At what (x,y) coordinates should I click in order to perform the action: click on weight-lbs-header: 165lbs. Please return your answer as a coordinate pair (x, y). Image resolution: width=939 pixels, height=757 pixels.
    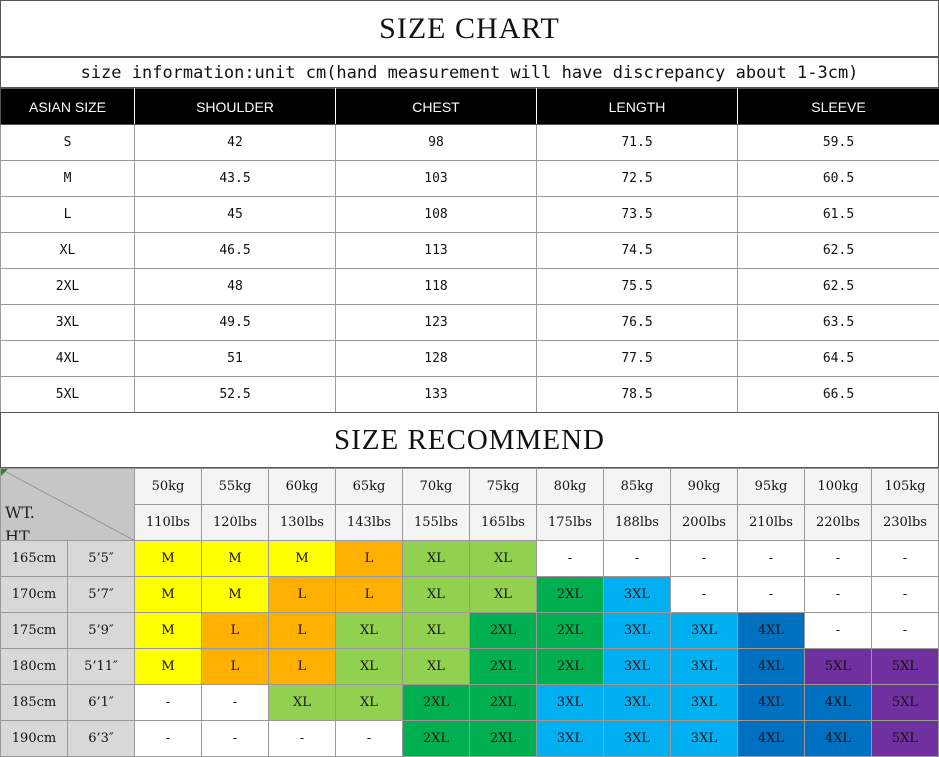
    Looking at the image, I should click on (503, 522).